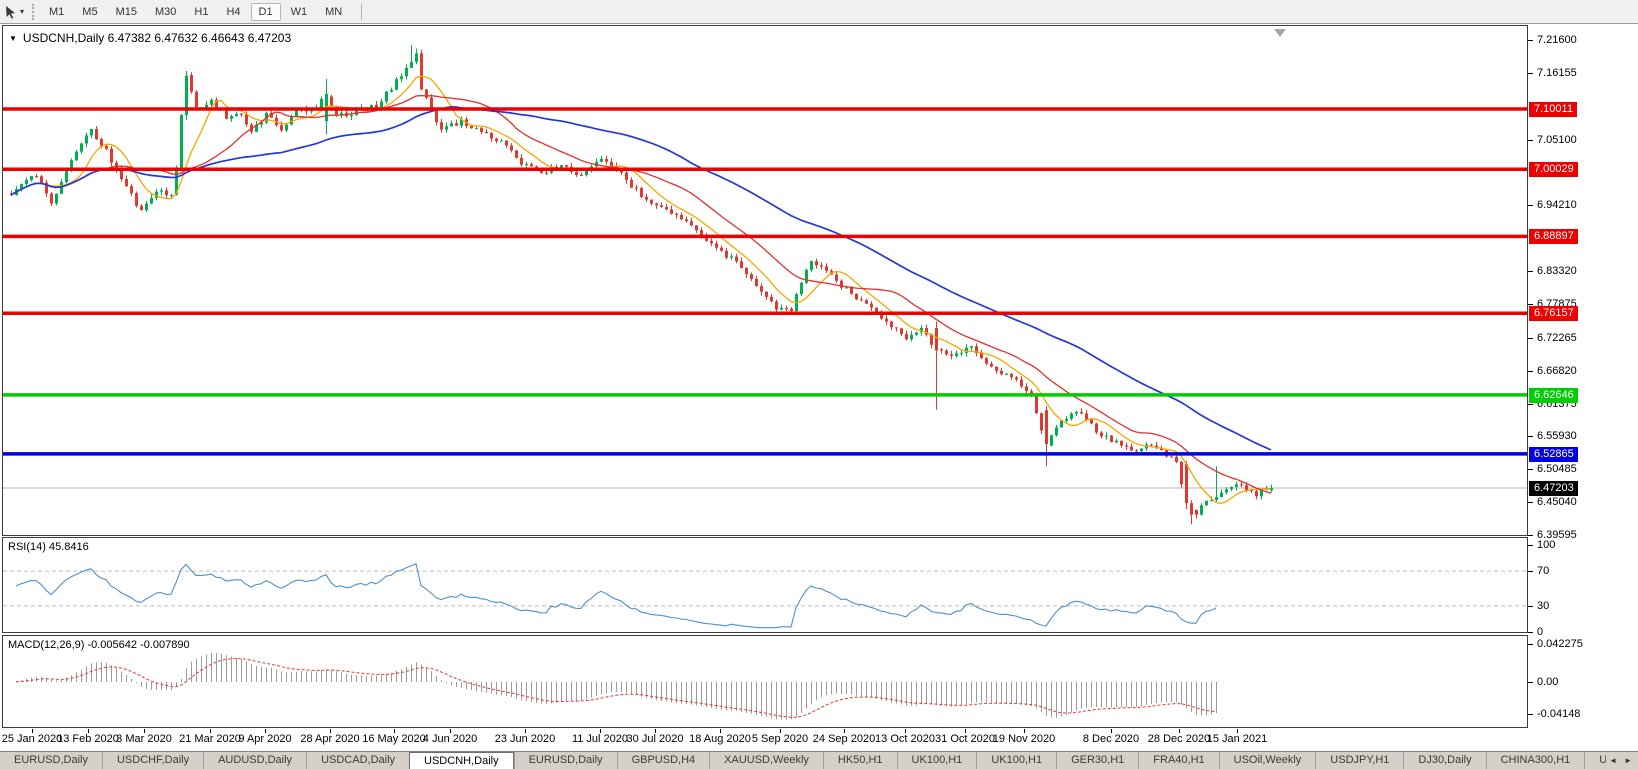 The width and height of the screenshot is (1638, 769). Describe the element at coordinates (201, 11) in the screenshot. I see `timeframe-button-H1: H1` at that location.